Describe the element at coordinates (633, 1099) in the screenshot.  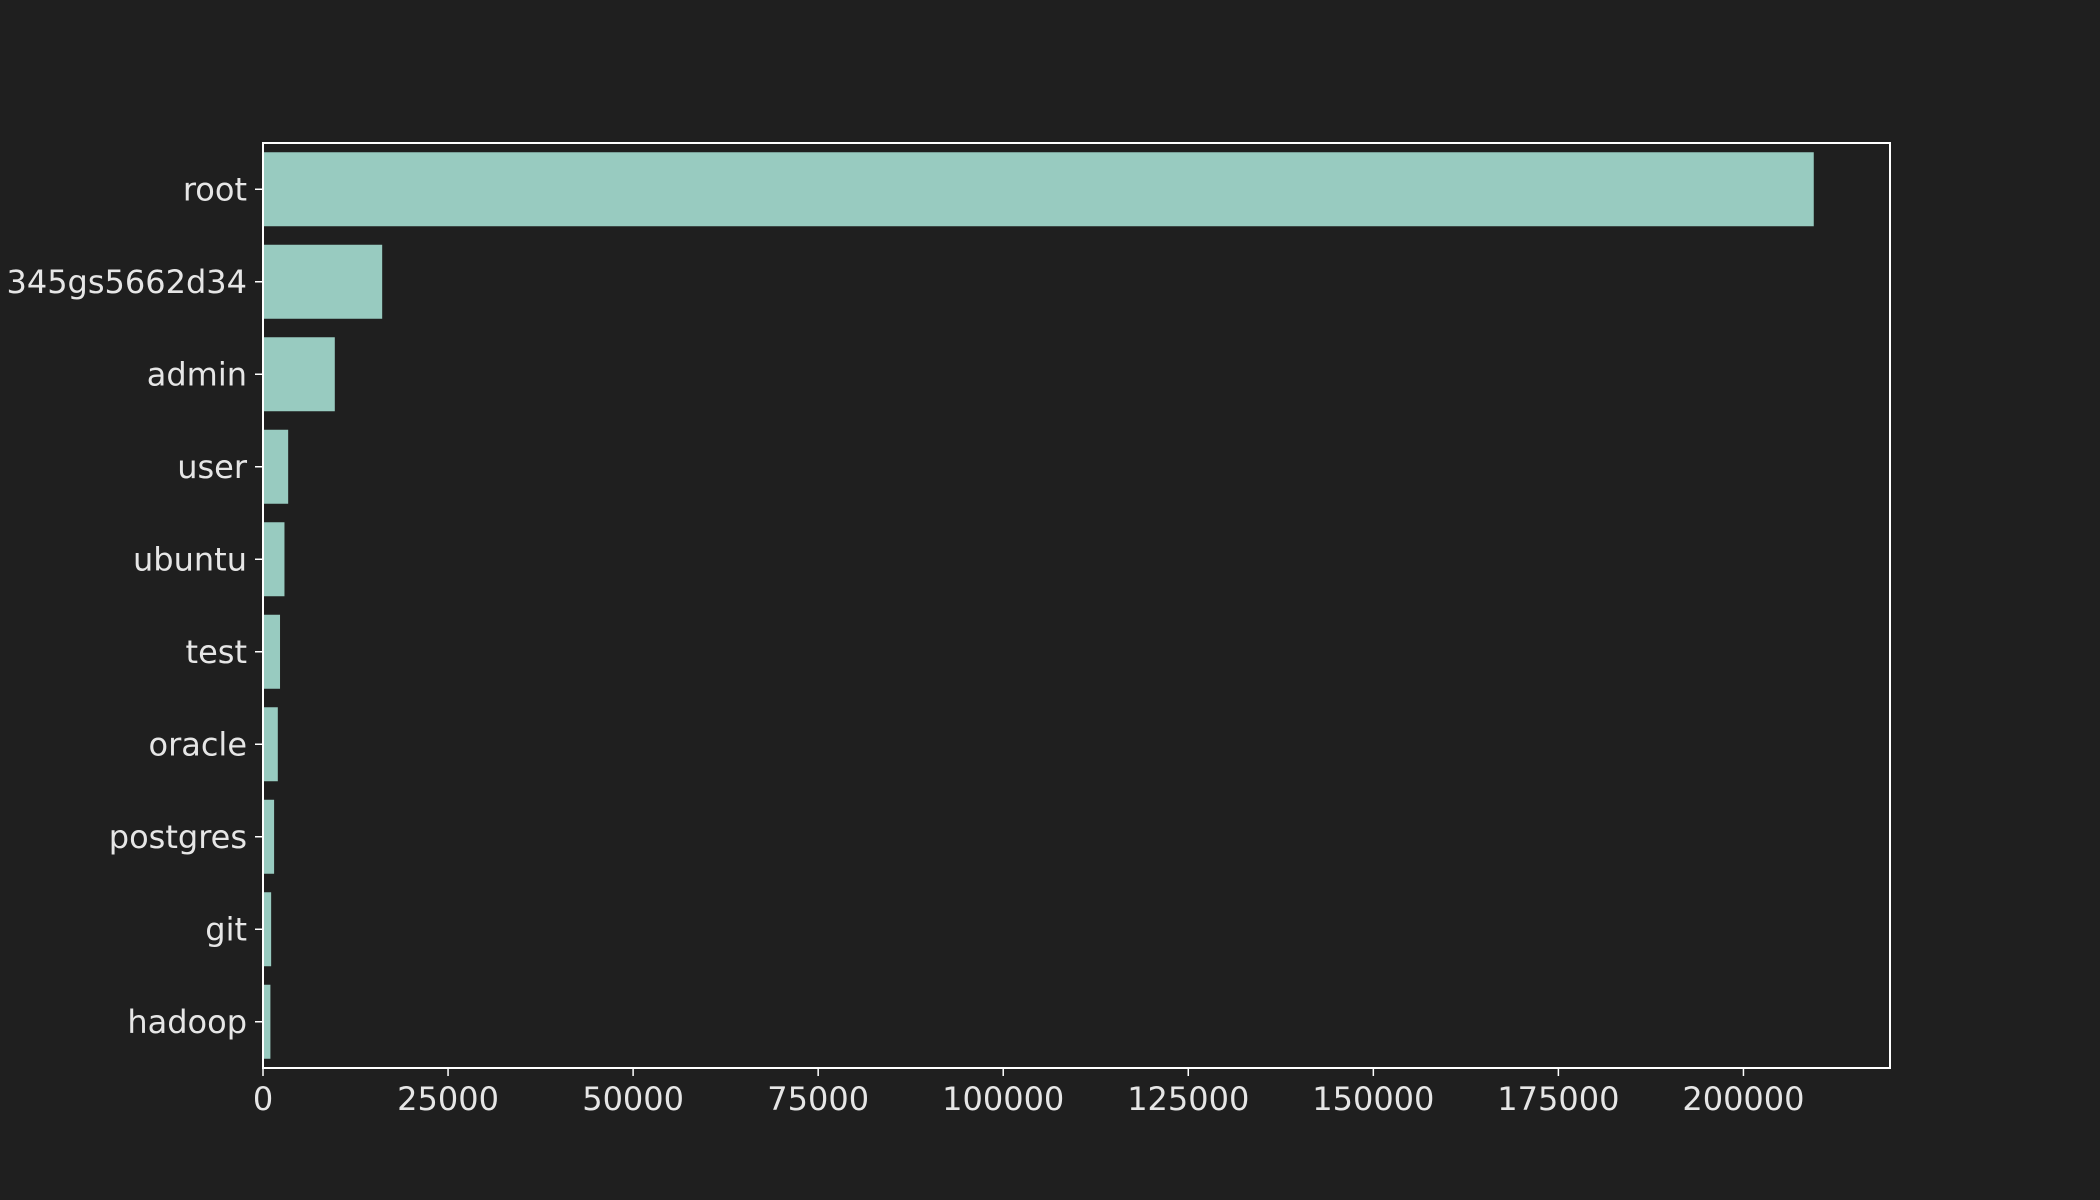
I see `x-tick-label: 50000` at that location.